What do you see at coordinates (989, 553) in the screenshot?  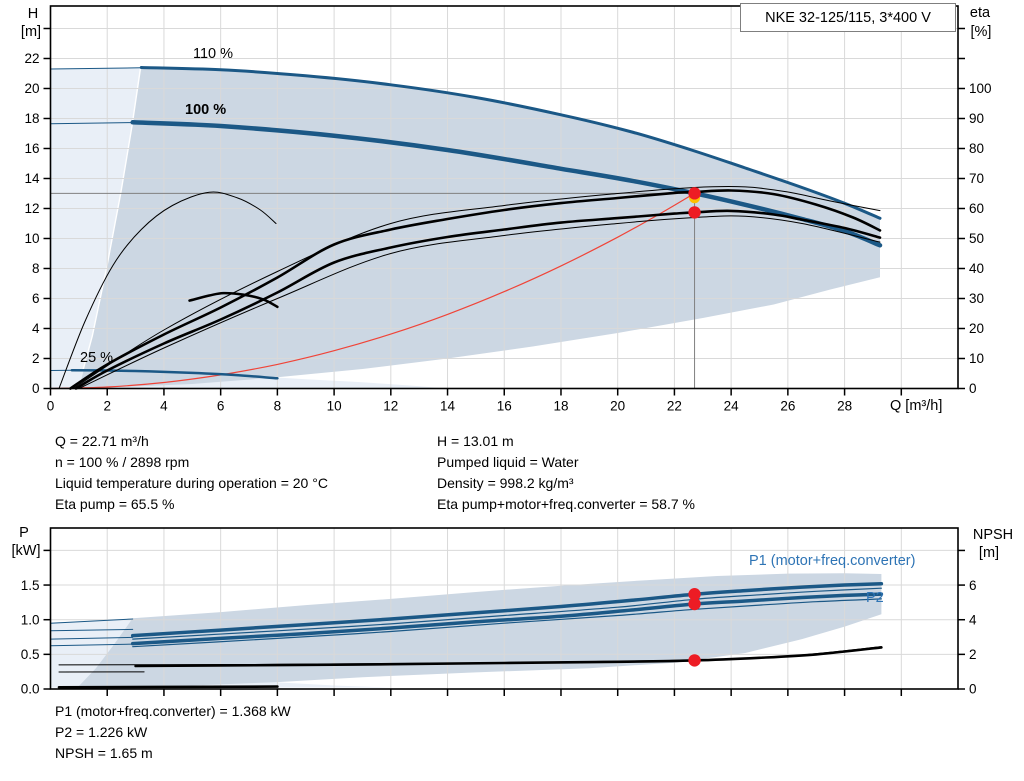 I see `y-axis-unit-npsh: [m]` at bounding box center [989, 553].